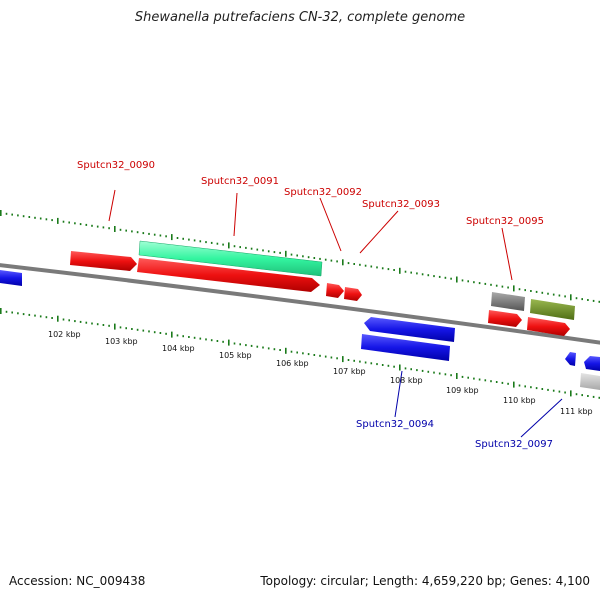  What do you see at coordinates (508, 301) in the screenshot?
I see `gene-feature-gray` at bounding box center [508, 301].